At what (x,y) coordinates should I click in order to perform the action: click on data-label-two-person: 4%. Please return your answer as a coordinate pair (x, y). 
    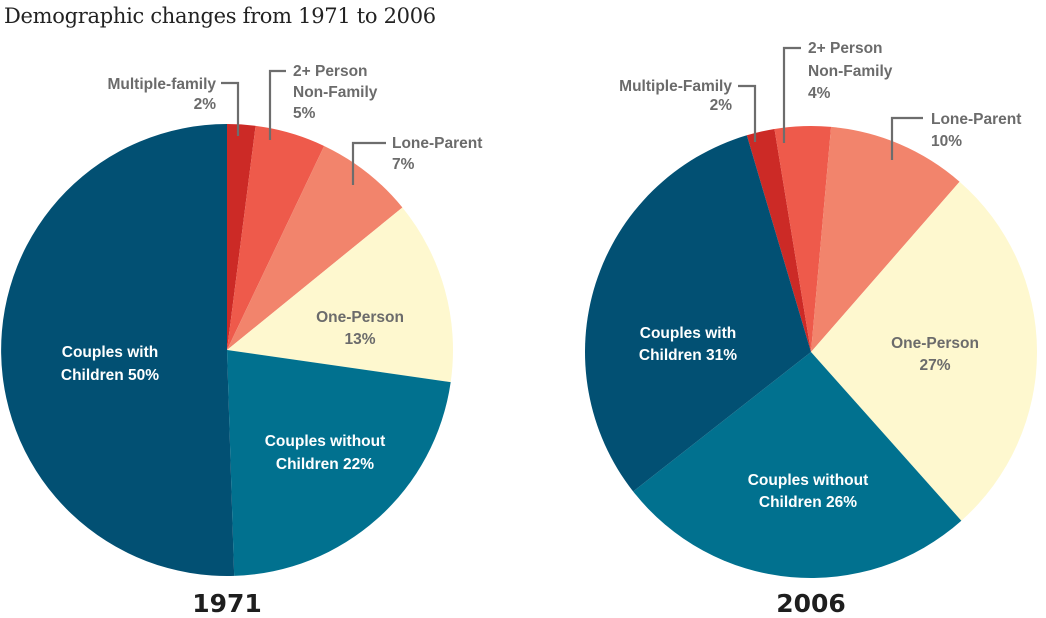
    Looking at the image, I should click on (819, 93).